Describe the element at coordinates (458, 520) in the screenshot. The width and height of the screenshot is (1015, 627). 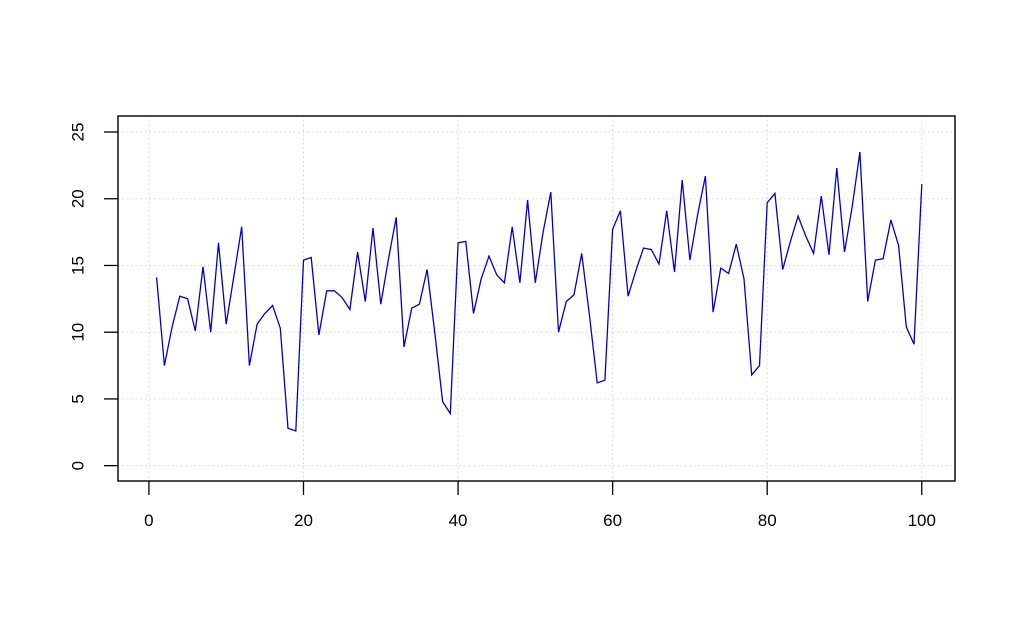
I see `x-axis-tick-label: 40` at that location.